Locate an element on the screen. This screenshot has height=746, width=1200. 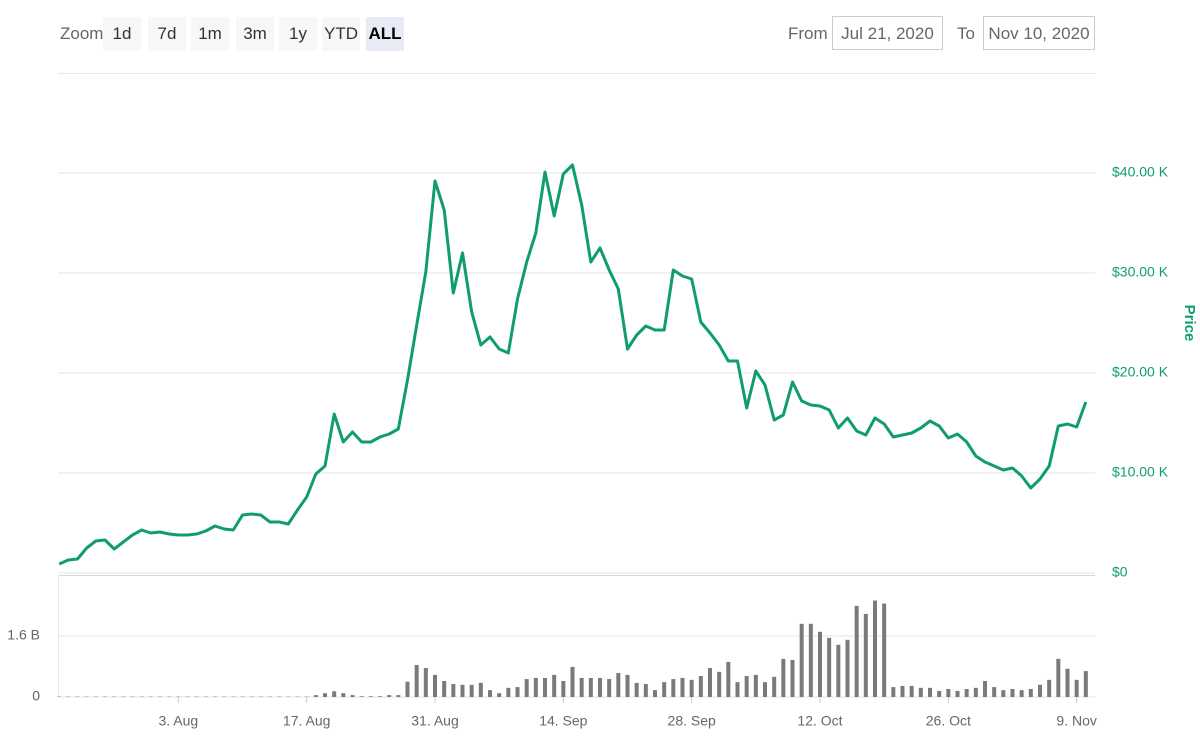
y-tick-label: $20.00 K is located at coordinates (1140, 372).